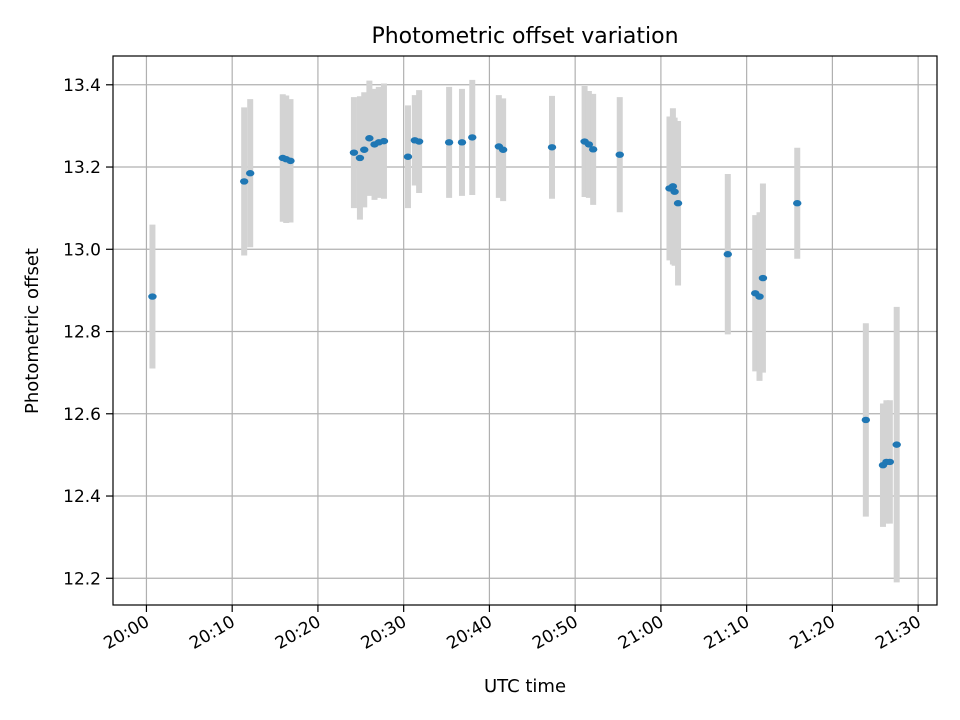 The image size is (960, 720). Describe the element at coordinates (127, 633) in the screenshot. I see `x-tick-label: 20:00` at that location.